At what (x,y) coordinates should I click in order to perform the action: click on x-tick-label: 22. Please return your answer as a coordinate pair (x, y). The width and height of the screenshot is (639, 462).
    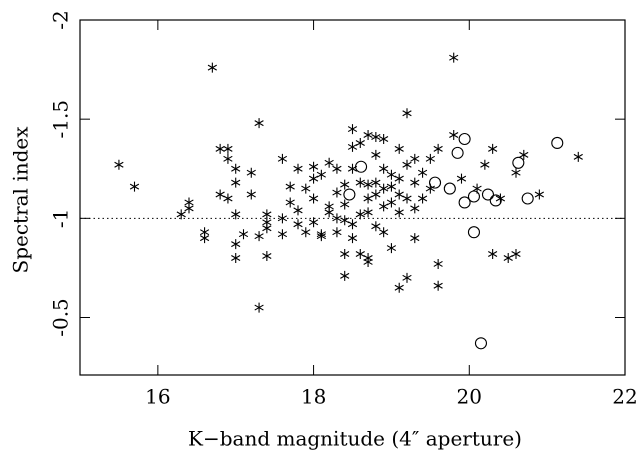
    Looking at the image, I should click on (624, 397).